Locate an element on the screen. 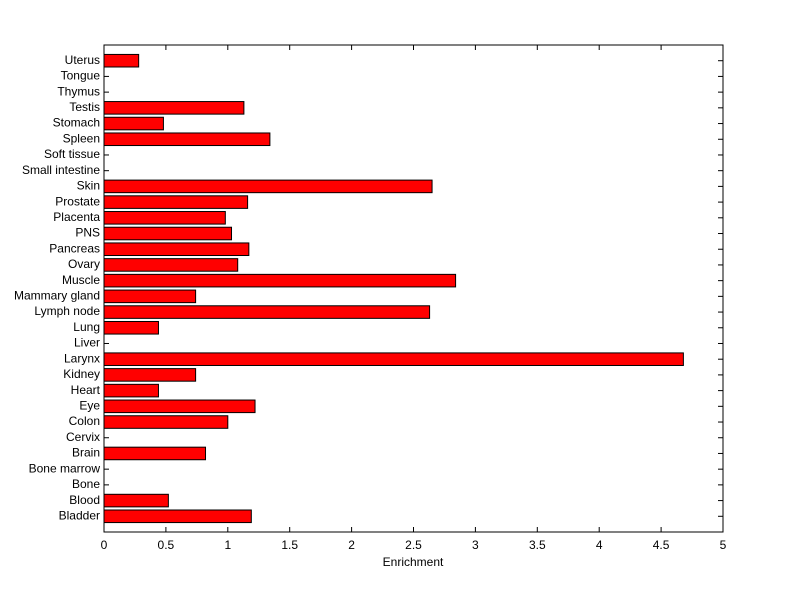 This screenshot has height=599, width=800. x-tick-label: 4.5 is located at coordinates (661, 545).